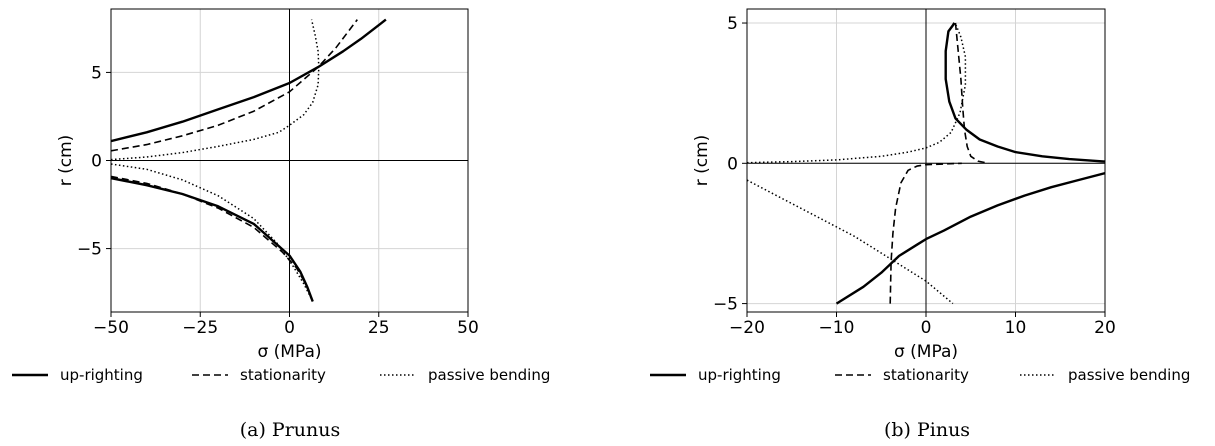 The image size is (1215, 446). What do you see at coordinates (1105, 328) in the screenshot?
I see `x-tick-label: 20` at bounding box center [1105, 328].